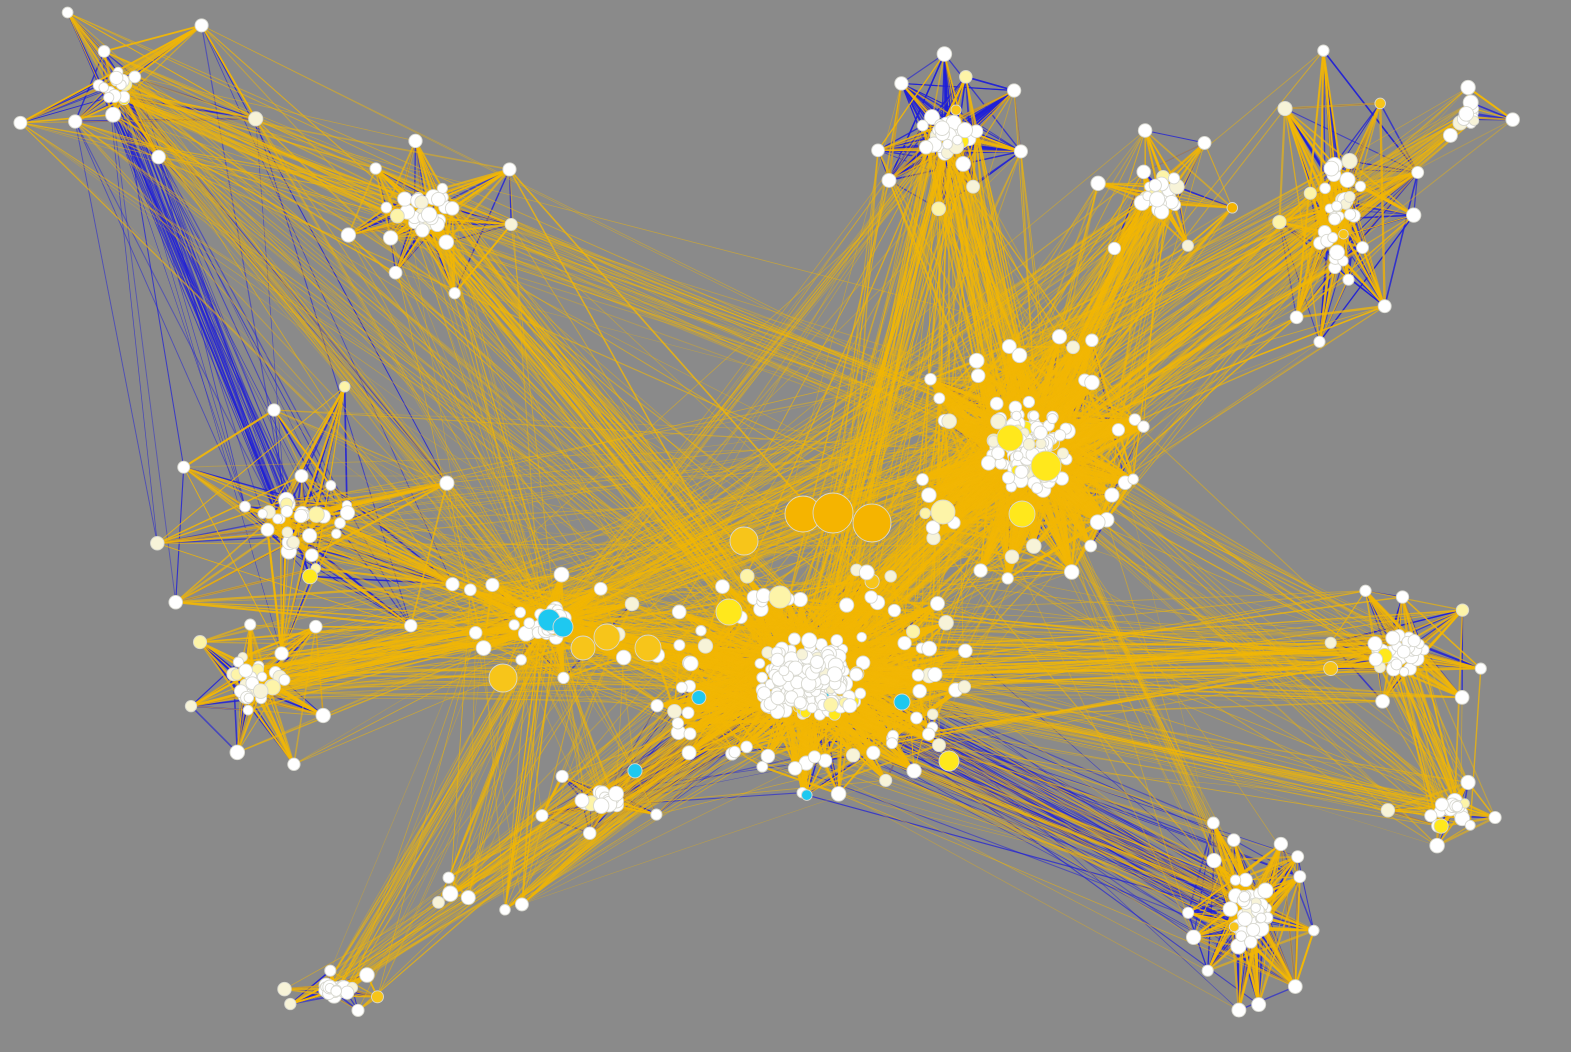 The image size is (1571, 1052). What do you see at coordinates (902, 702) in the screenshot?
I see `graph-node-highlight-cyan` at bounding box center [902, 702].